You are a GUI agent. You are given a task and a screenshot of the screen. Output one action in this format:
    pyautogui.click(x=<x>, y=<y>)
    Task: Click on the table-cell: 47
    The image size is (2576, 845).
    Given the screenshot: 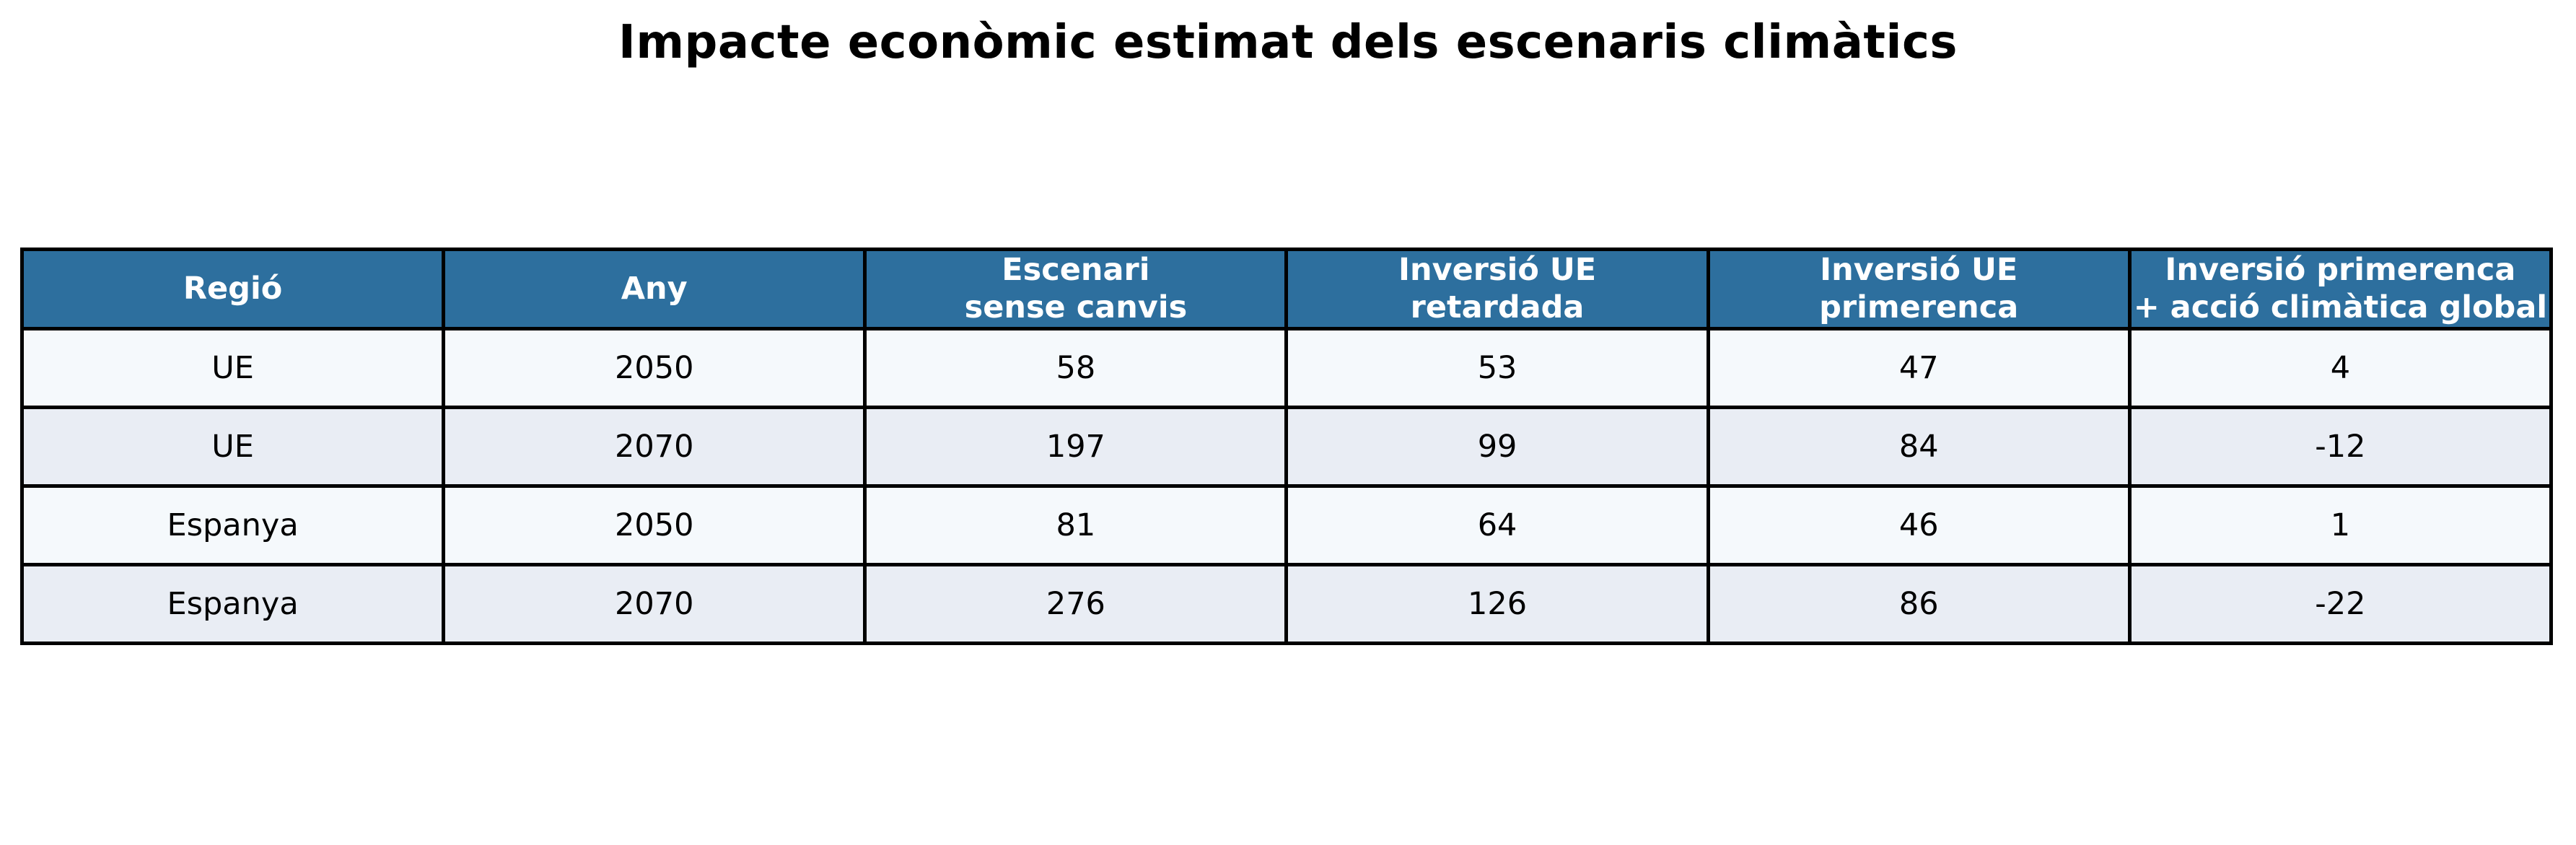 What is the action you would take?
    pyautogui.click(x=1919, y=367)
    